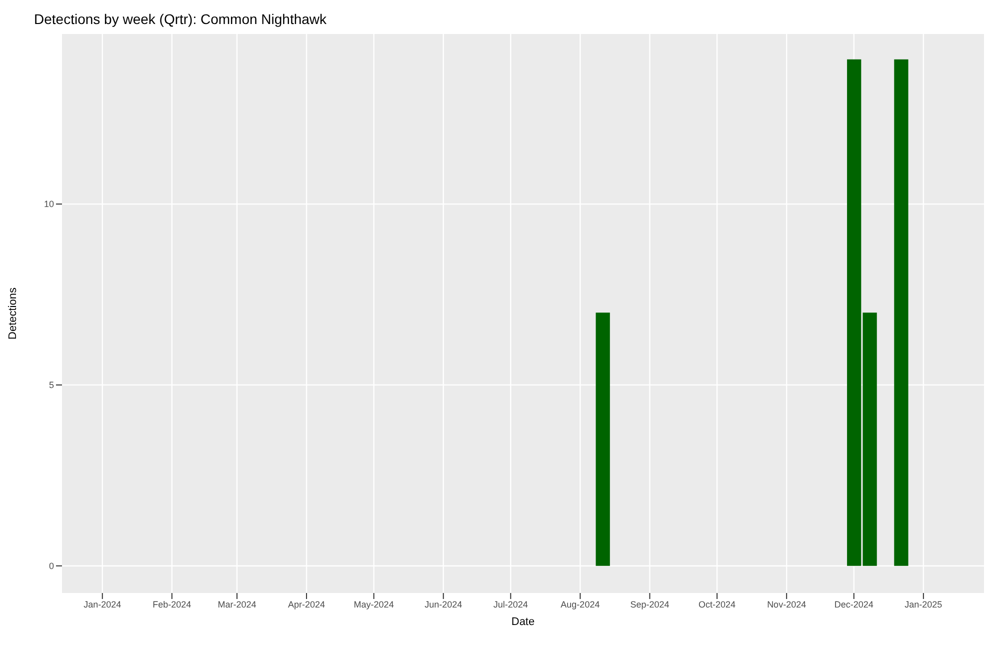 This screenshot has width=1000, height=651. I want to click on x-tick-label: Sep-2024, so click(650, 604).